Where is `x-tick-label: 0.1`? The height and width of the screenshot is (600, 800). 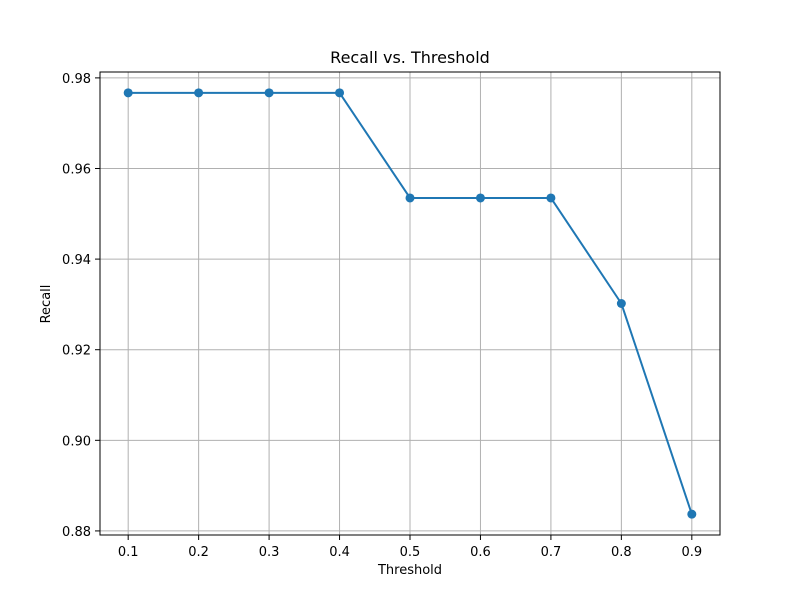
x-tick-label: 0.1 is located at coordinates (128, 552).